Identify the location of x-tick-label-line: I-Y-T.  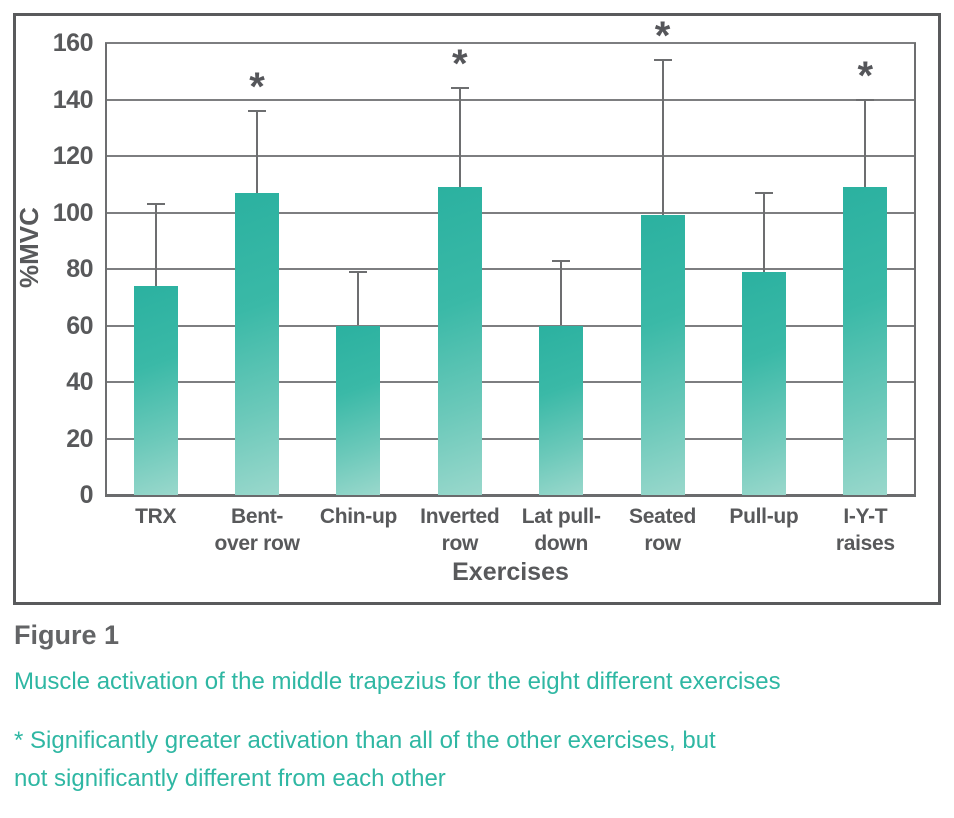
(865, 516).